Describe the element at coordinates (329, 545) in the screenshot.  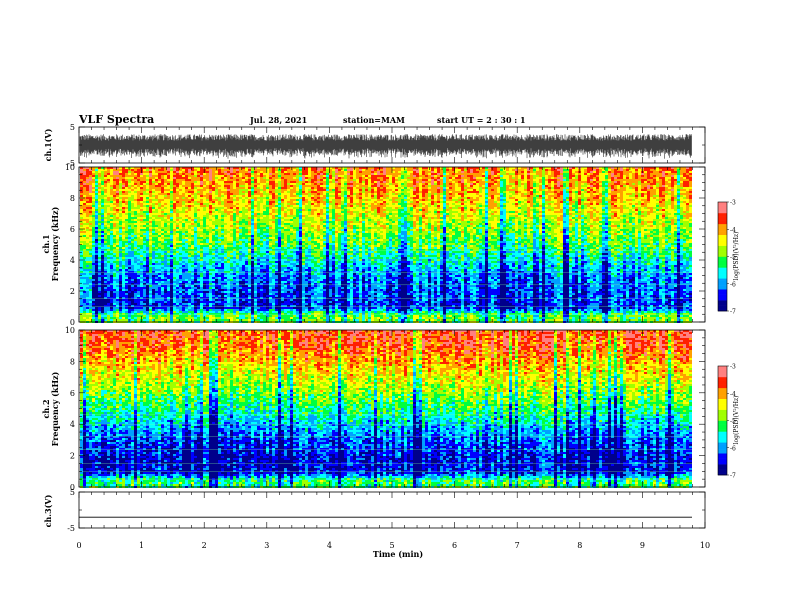
I see `x-tick-label: 4` at that location.